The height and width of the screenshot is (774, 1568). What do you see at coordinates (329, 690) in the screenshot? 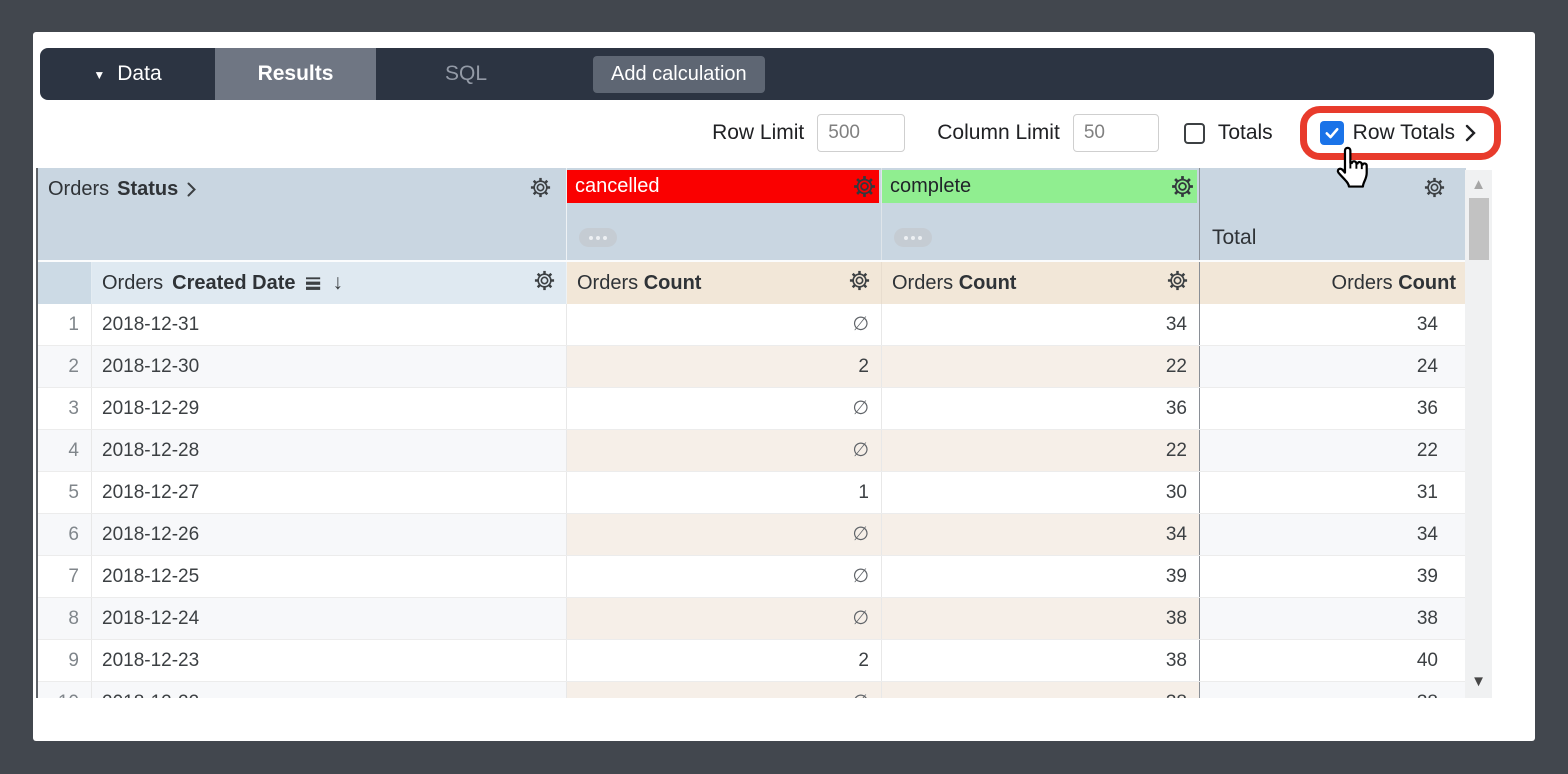
I see `created-date-cell: 2018-12-22` at bounding box center [329, 690].